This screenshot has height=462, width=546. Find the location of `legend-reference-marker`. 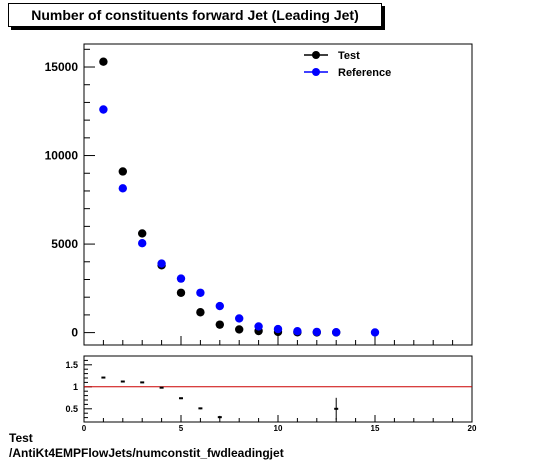

legend-reference-marker is located at coordinates (316, 72).